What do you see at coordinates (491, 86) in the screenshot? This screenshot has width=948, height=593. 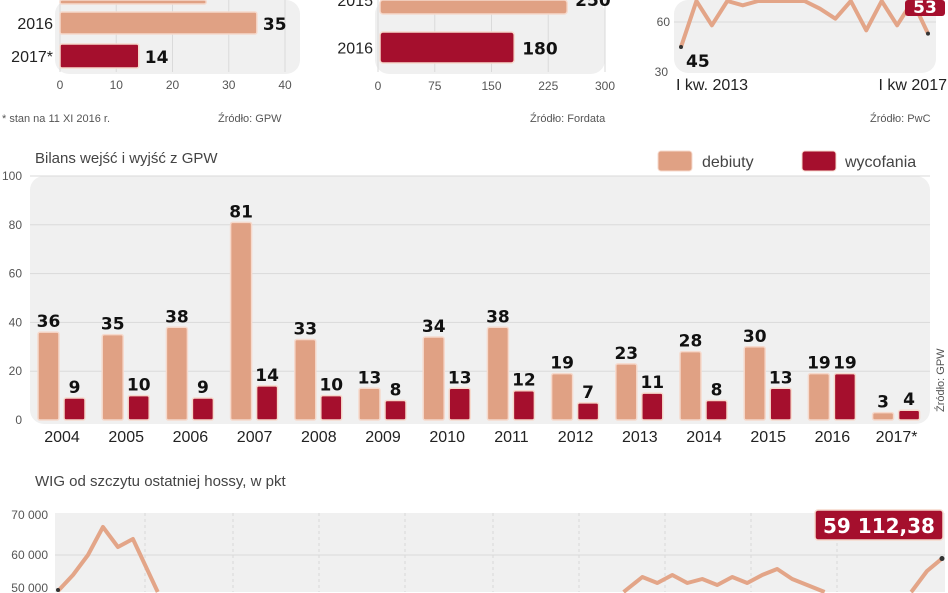 I see `x-tick-label: 150` at bounding box center [491, 86].